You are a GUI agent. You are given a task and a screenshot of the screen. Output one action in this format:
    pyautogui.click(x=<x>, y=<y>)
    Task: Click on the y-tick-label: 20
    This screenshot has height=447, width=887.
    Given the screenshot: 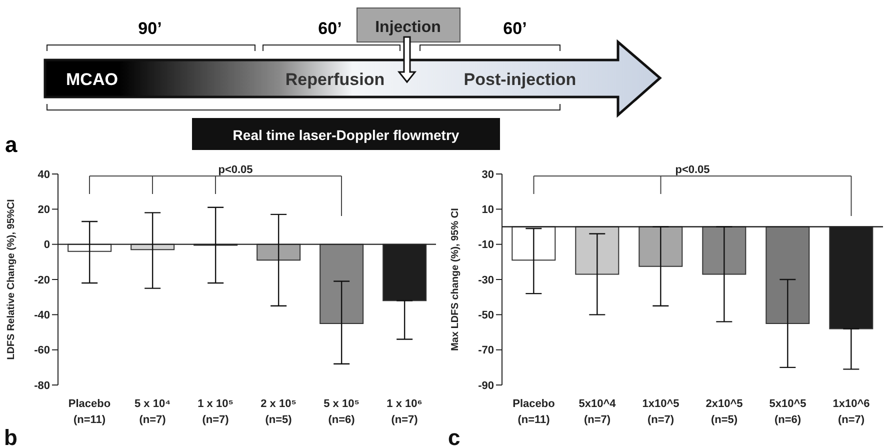 What is the action you would take?
    pyautogui.click(x=44, y=210)
    